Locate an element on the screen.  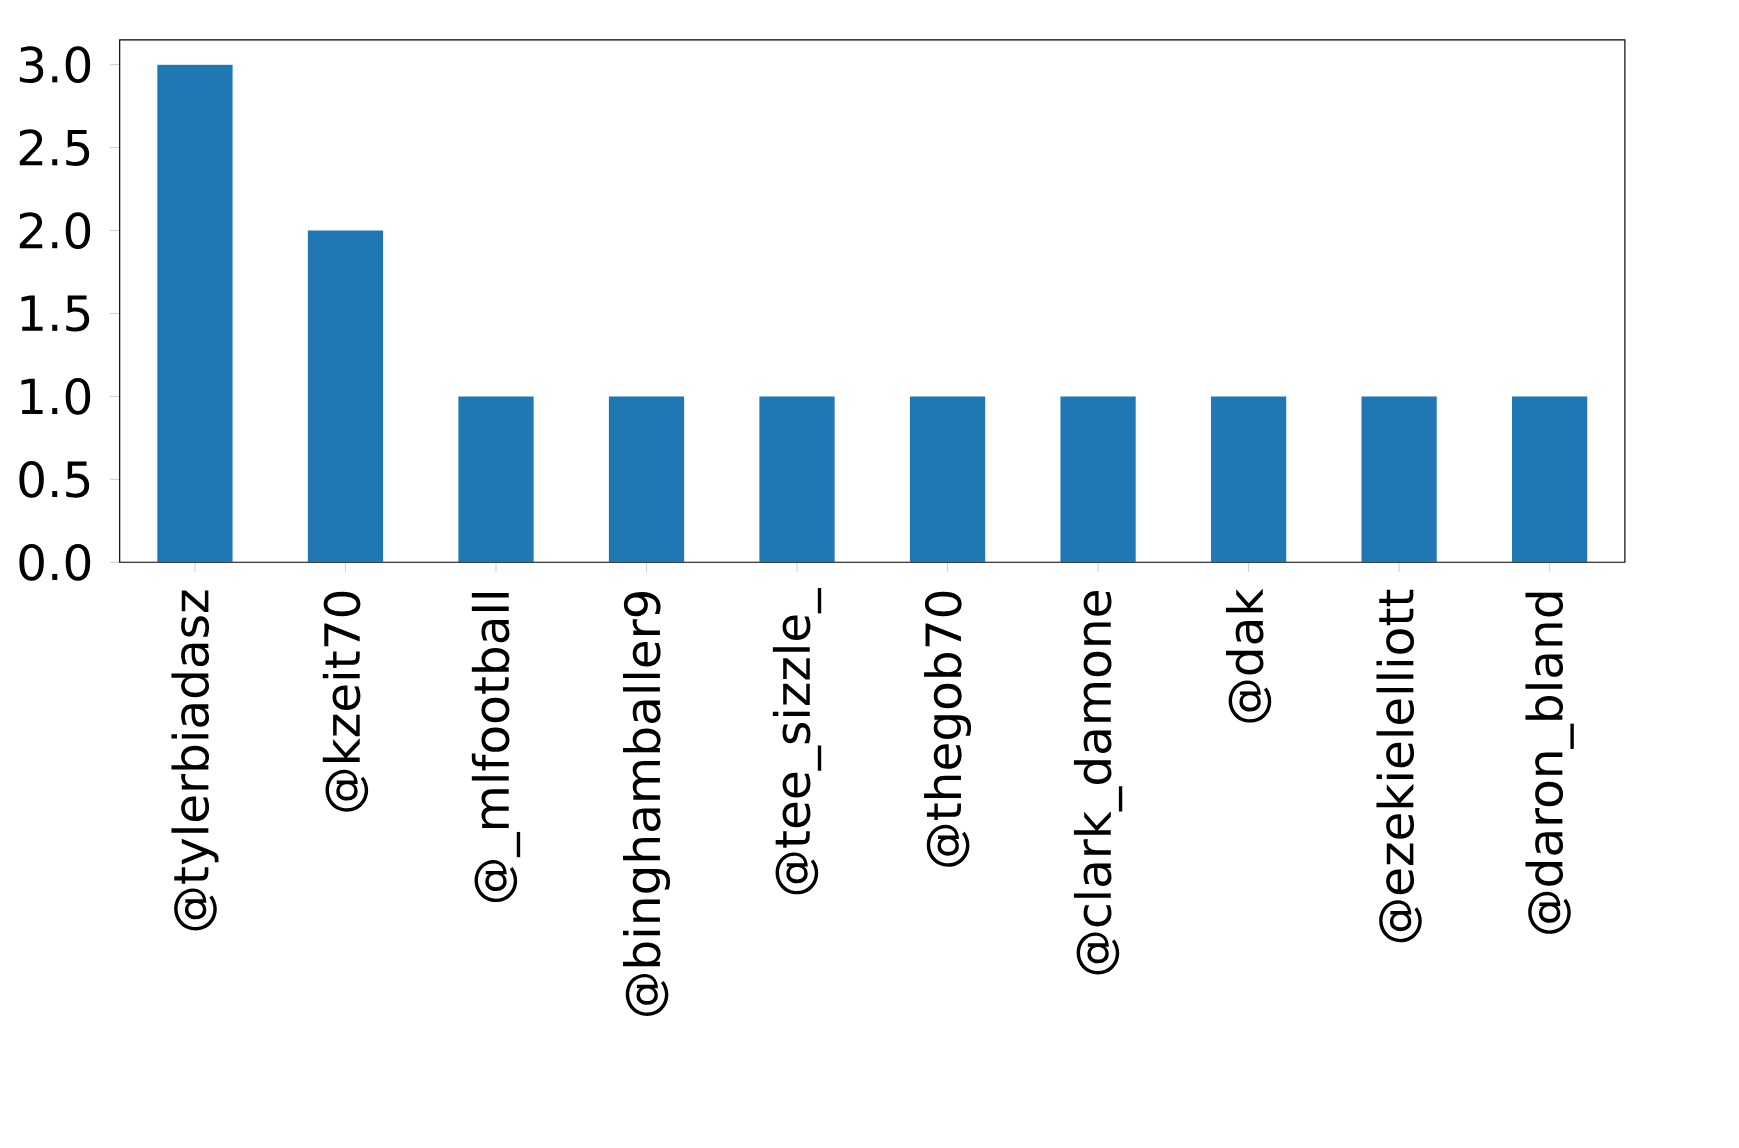
x-tick-label: @ezekielelliott is located at coordinates (1399, 766).